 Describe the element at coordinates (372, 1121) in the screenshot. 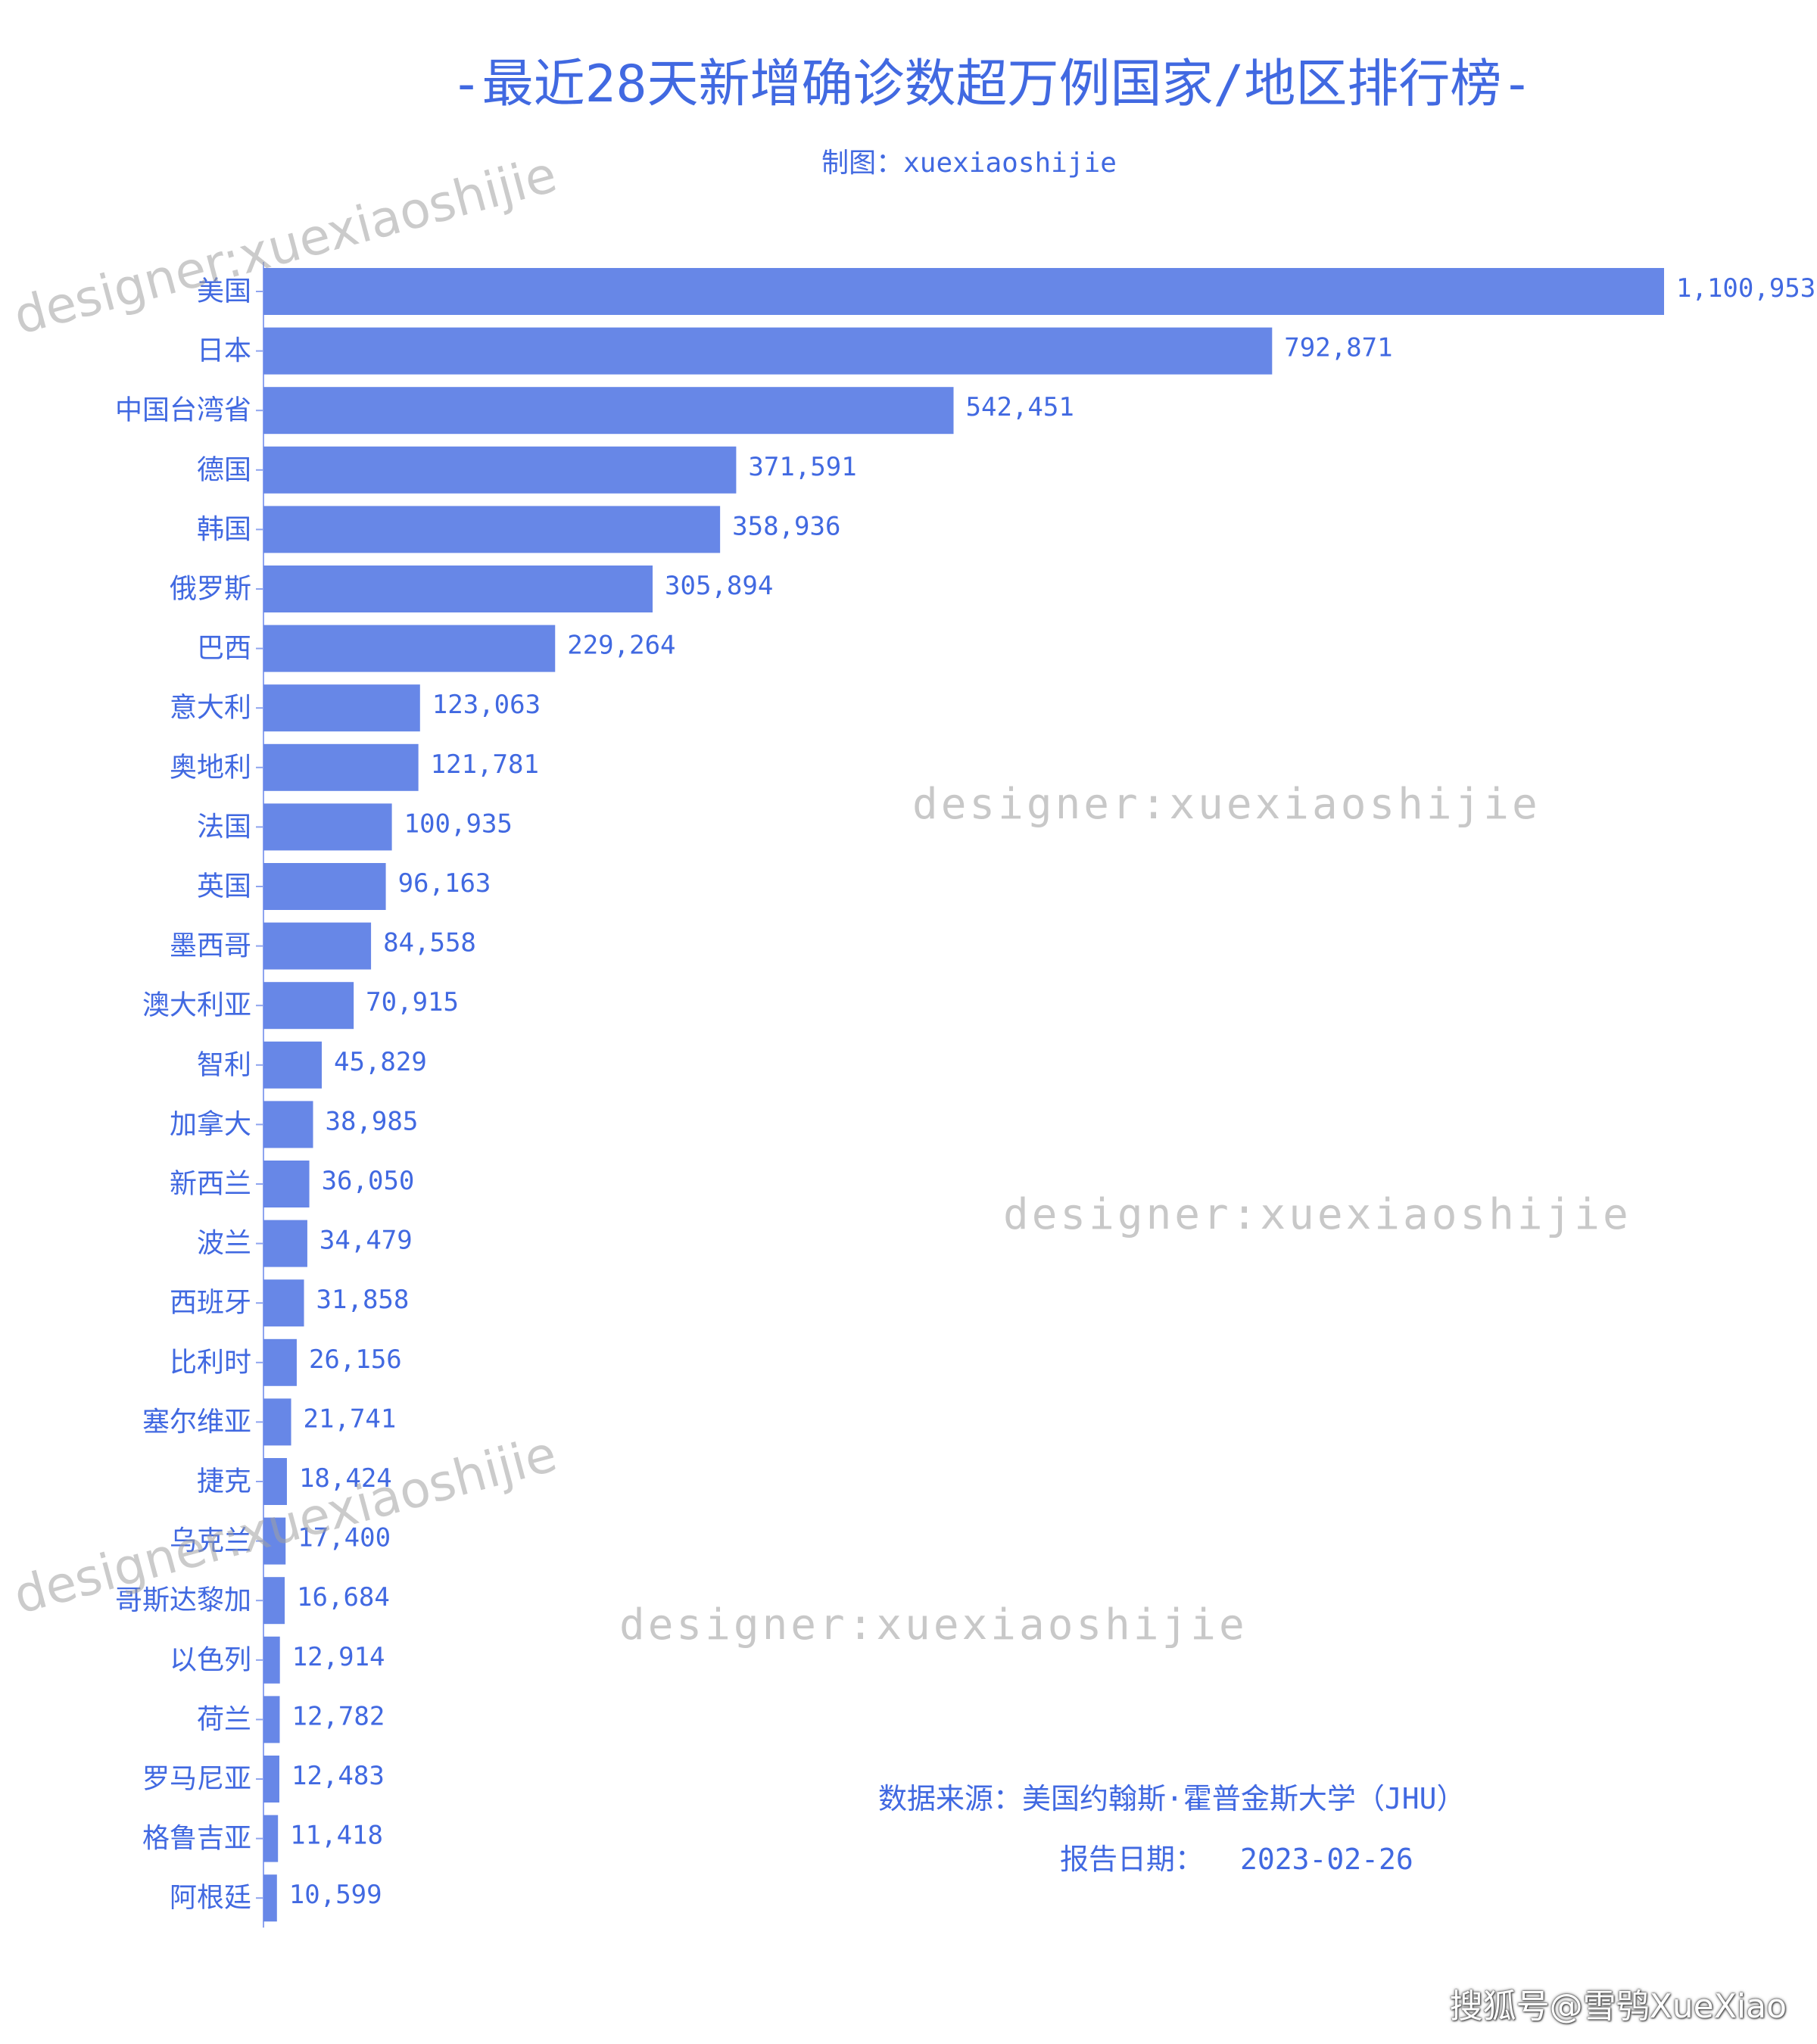

I see `value-label: 38,985` at that location.